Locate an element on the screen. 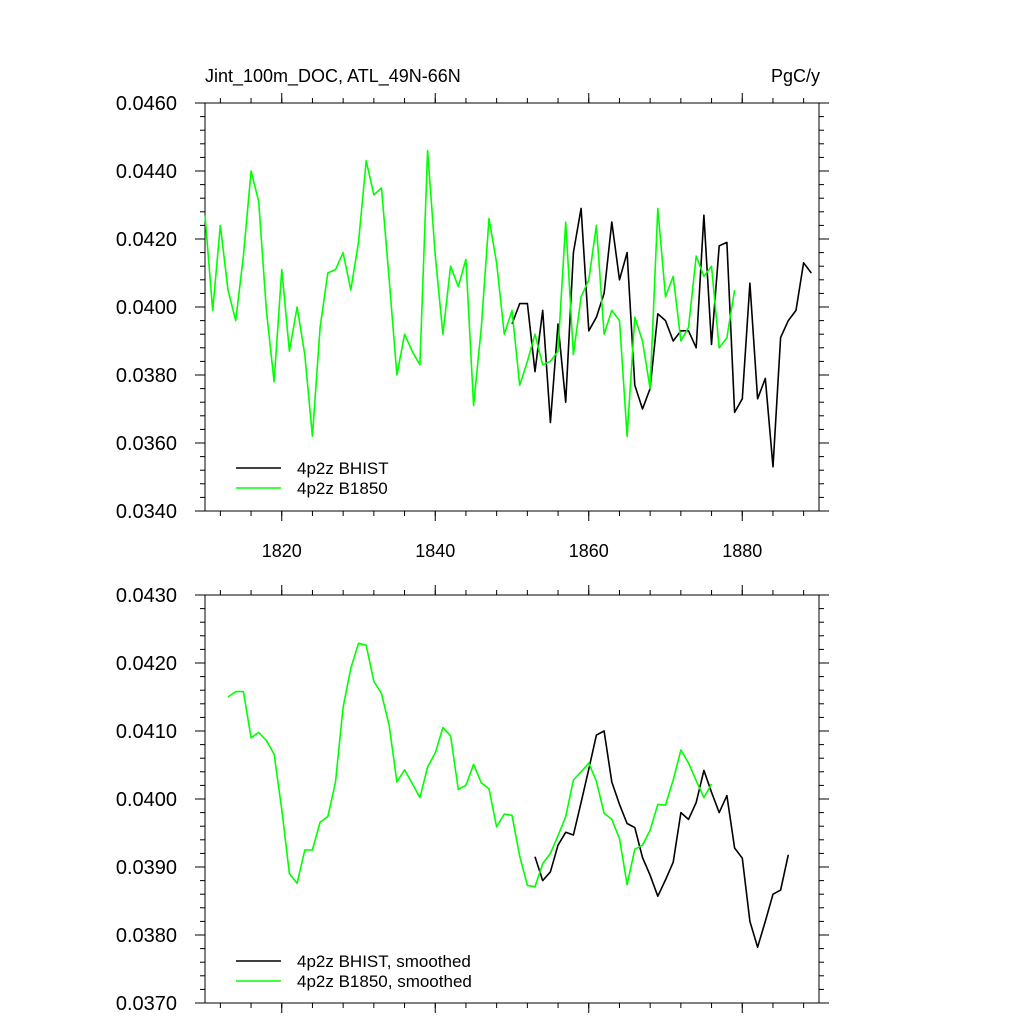  y-tick-label: 0.0390 is located at coordinates (146, 868).